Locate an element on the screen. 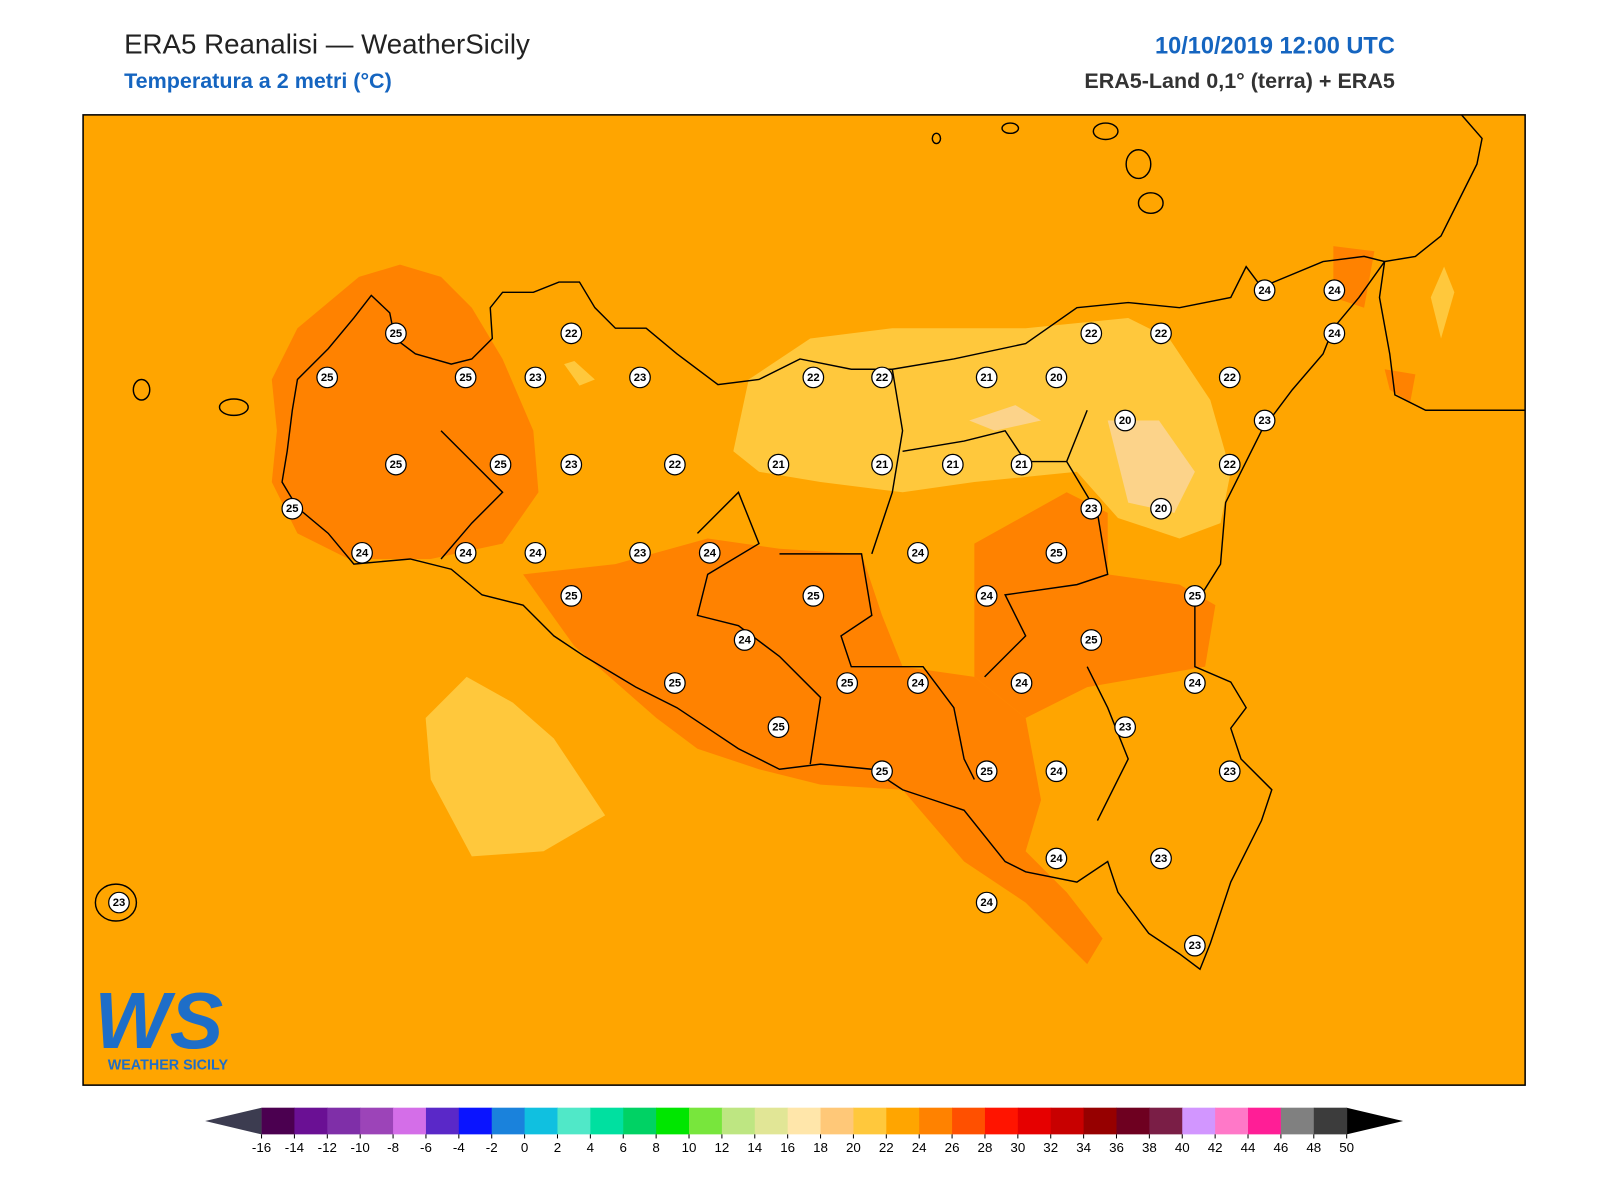  station-value: 20 is located at coordinates (1125, 421).